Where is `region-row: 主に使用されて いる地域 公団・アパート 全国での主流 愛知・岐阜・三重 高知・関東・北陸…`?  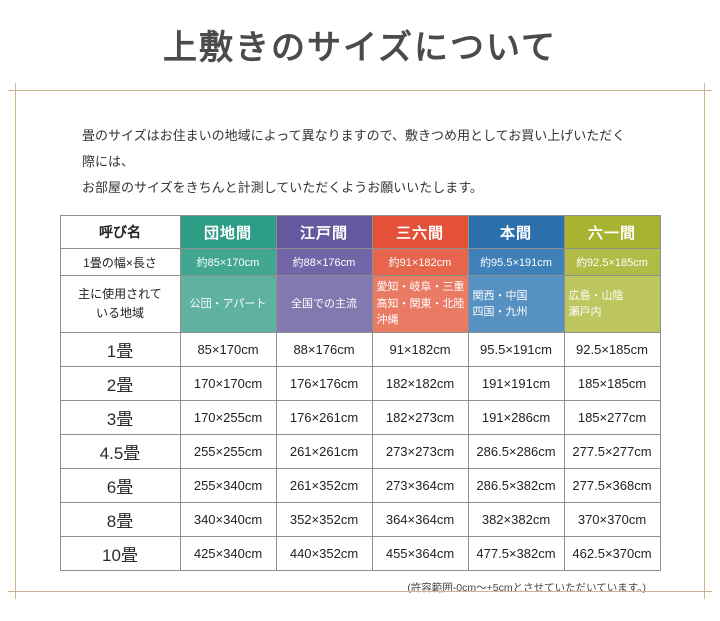 region-row: 主に使用されて いる地域 公団・アパート 全国での主流 愛知・岐阜・三重 高知・関東・北陸… is located at coordinates (360, 304).